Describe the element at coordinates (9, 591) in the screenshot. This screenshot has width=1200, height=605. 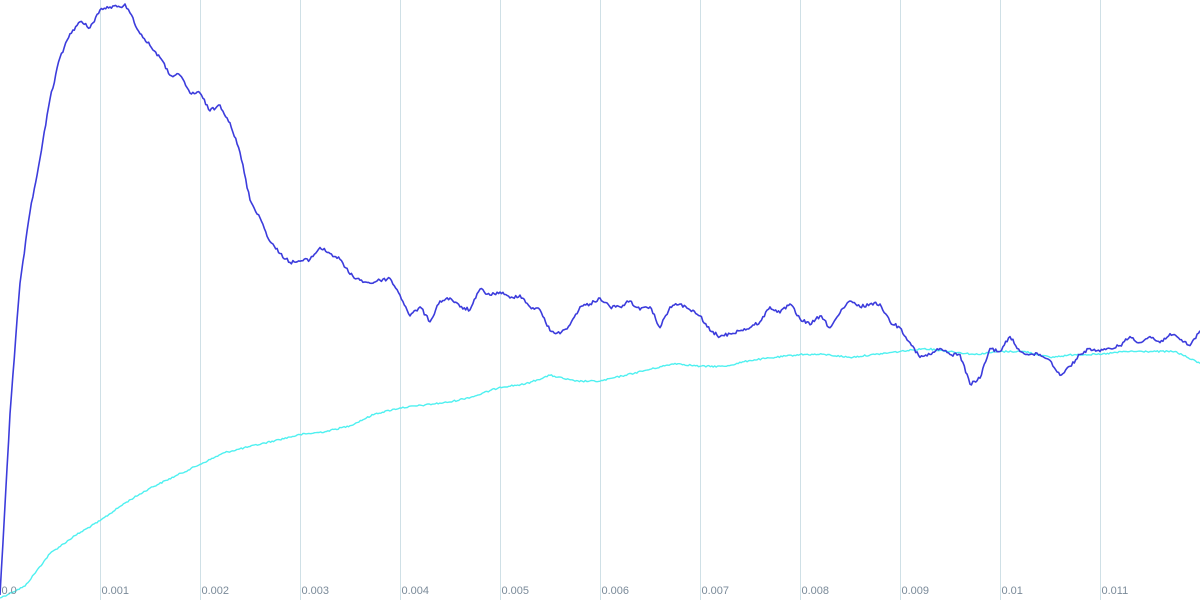
I see `x-tick-label: 0.0` at that location.